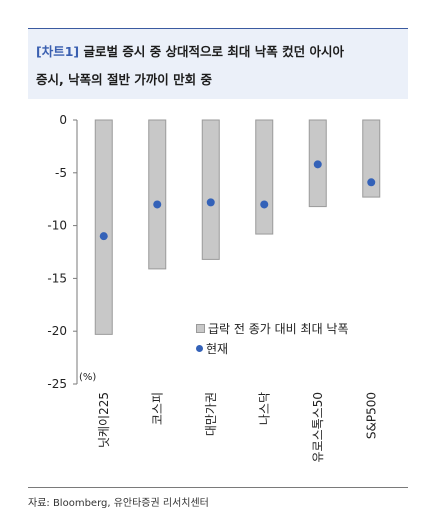  What do you see at coordinates (272, 348) in the screenshot?
I see `legend-item-marker: 현재` at bounding box center [272, 348].